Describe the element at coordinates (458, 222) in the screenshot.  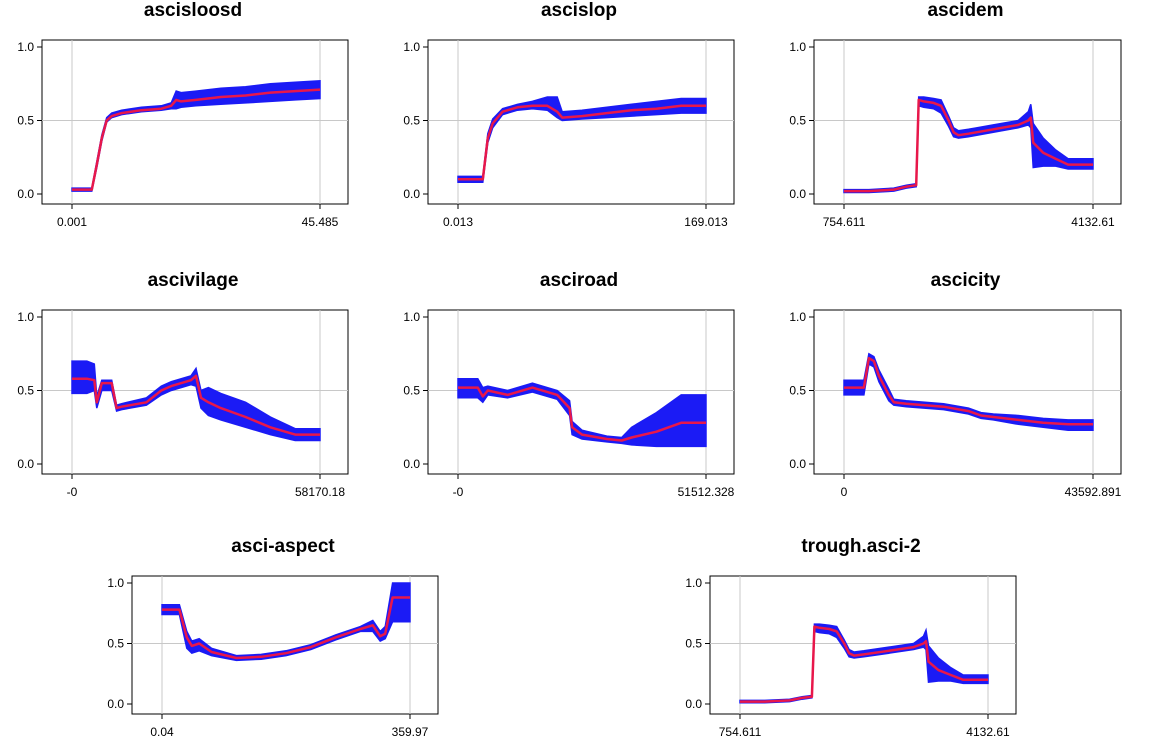
I see `x-tick-label: 0.013` at that location.